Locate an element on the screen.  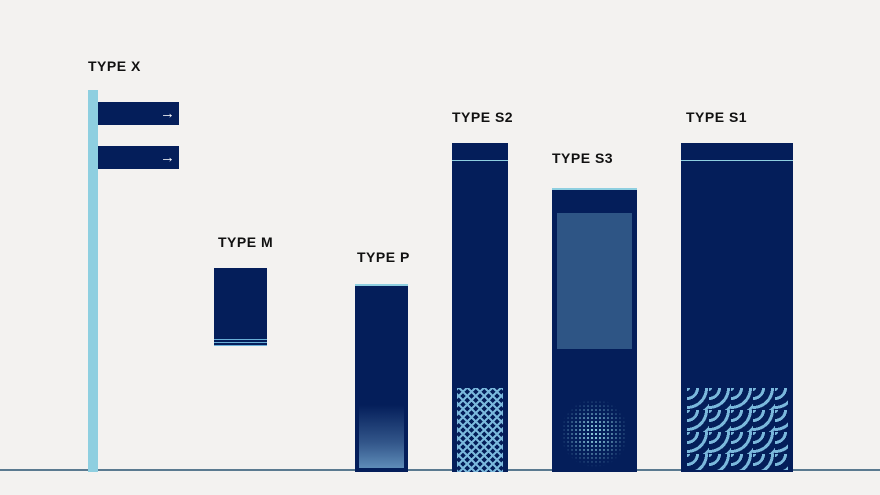
type-x-panel-1: → is located at coordinates (138, 113).